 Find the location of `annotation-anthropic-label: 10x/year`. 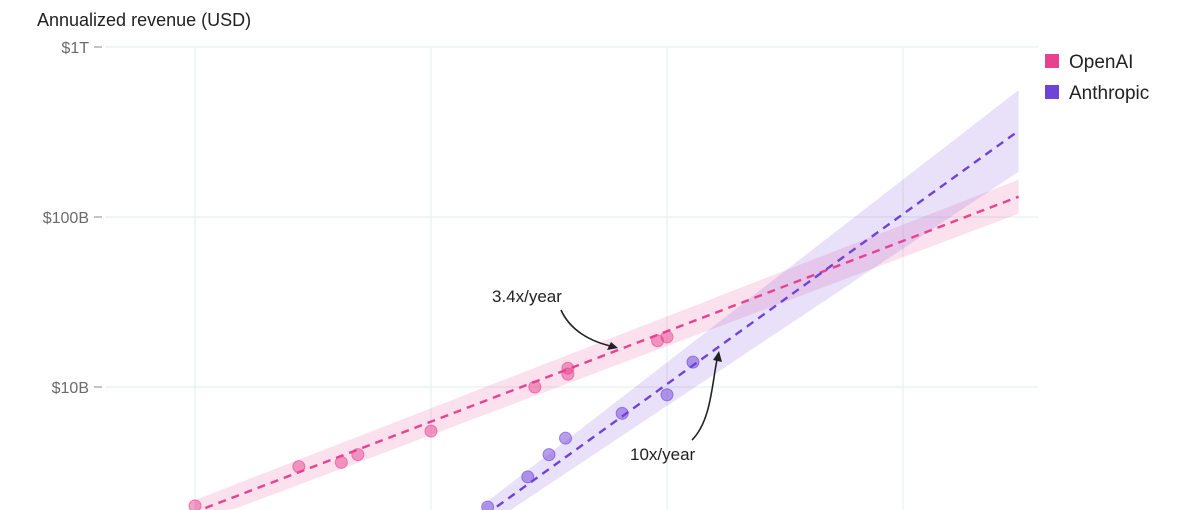

annotation-anthropic-label: 10x/year is located at coordinates (663, 454).